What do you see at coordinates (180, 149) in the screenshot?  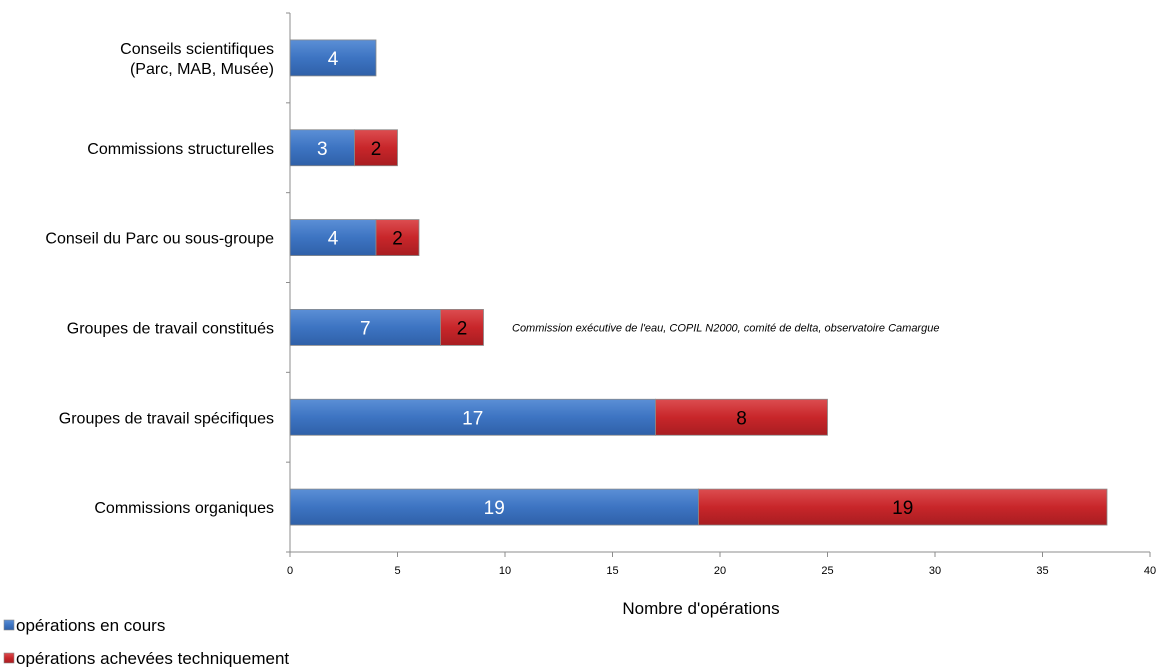 I see `category-label: Commissions structurelles` at bounding box center [180, 149].